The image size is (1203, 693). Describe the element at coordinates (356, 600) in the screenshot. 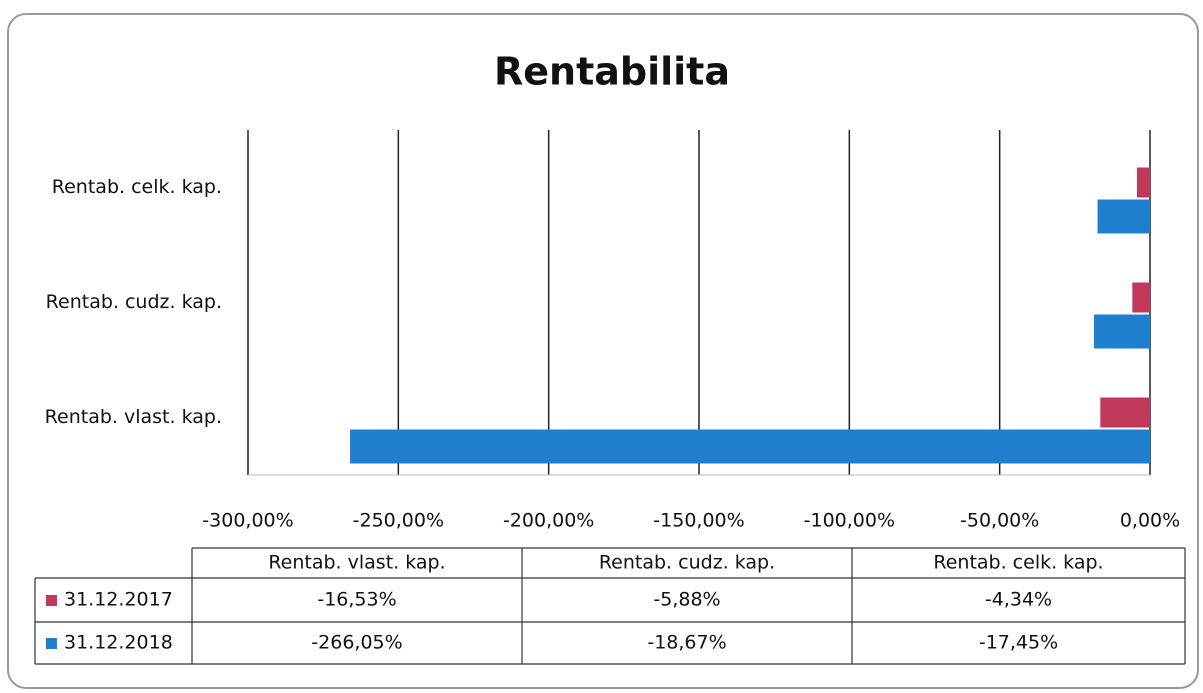

I see `table-value: -16,53%` at that location.